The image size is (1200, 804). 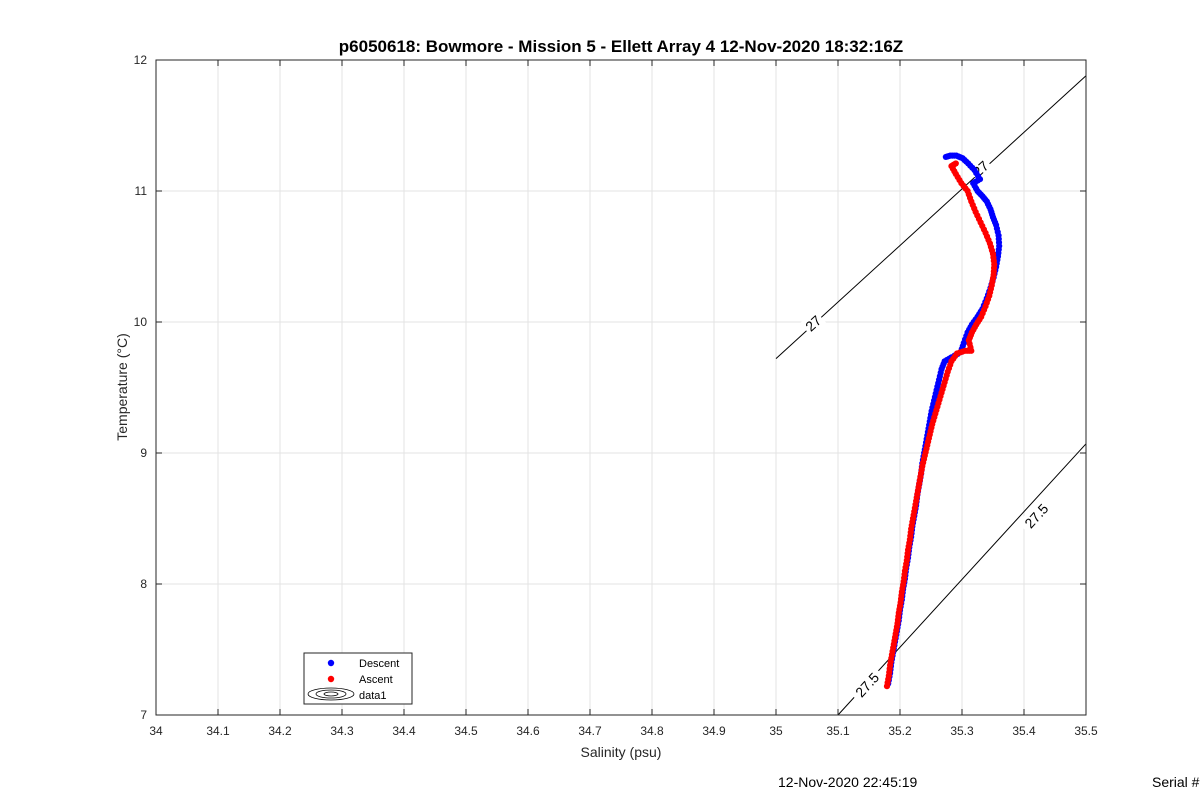 I want to click on x-tick-label: 34.6, so click(x=528, y=731).